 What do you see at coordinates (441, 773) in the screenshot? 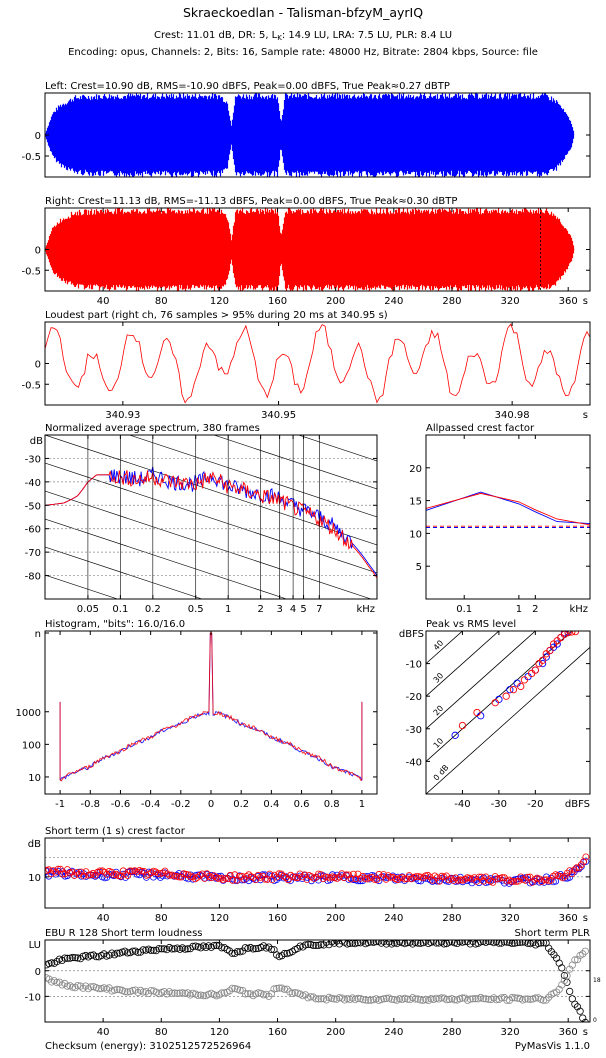
I see `diagonal-label: 0 dB` at bounding box center [441, 773].